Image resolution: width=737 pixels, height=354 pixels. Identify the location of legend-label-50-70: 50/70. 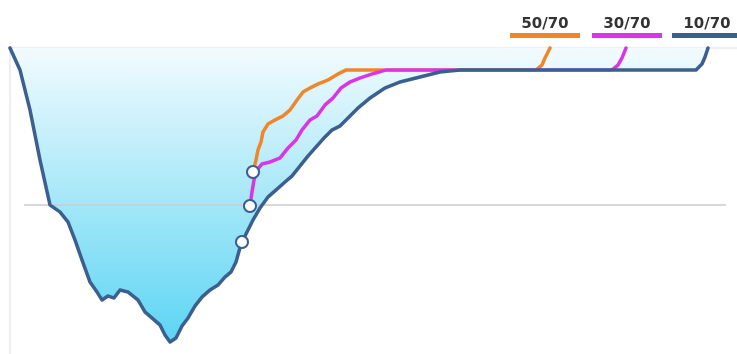
(544, 23).